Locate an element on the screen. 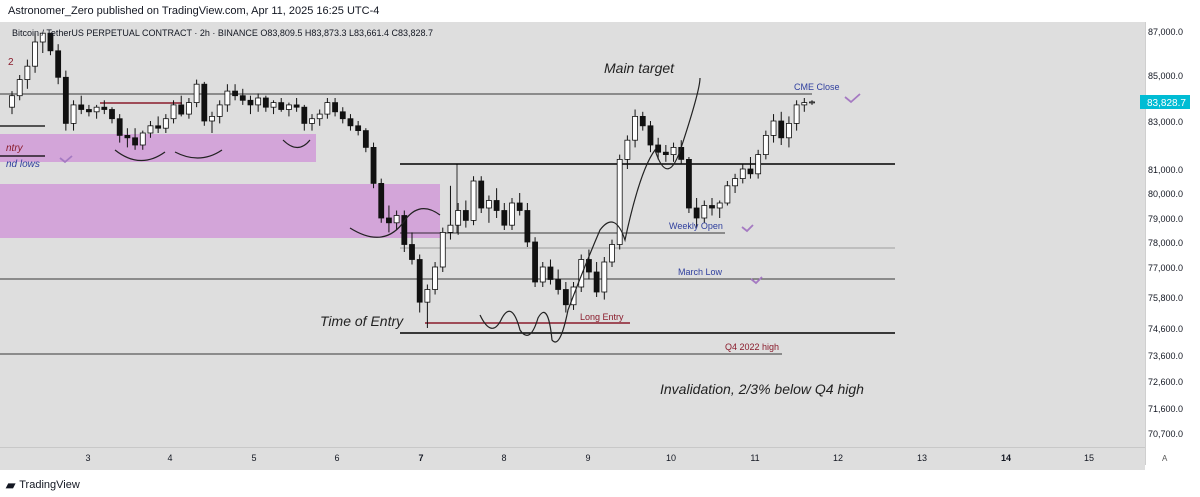 Image resolution: width=1200 pixels, height=497 pixels. time-tick-label: 6 is located at coordinates (336, 458).